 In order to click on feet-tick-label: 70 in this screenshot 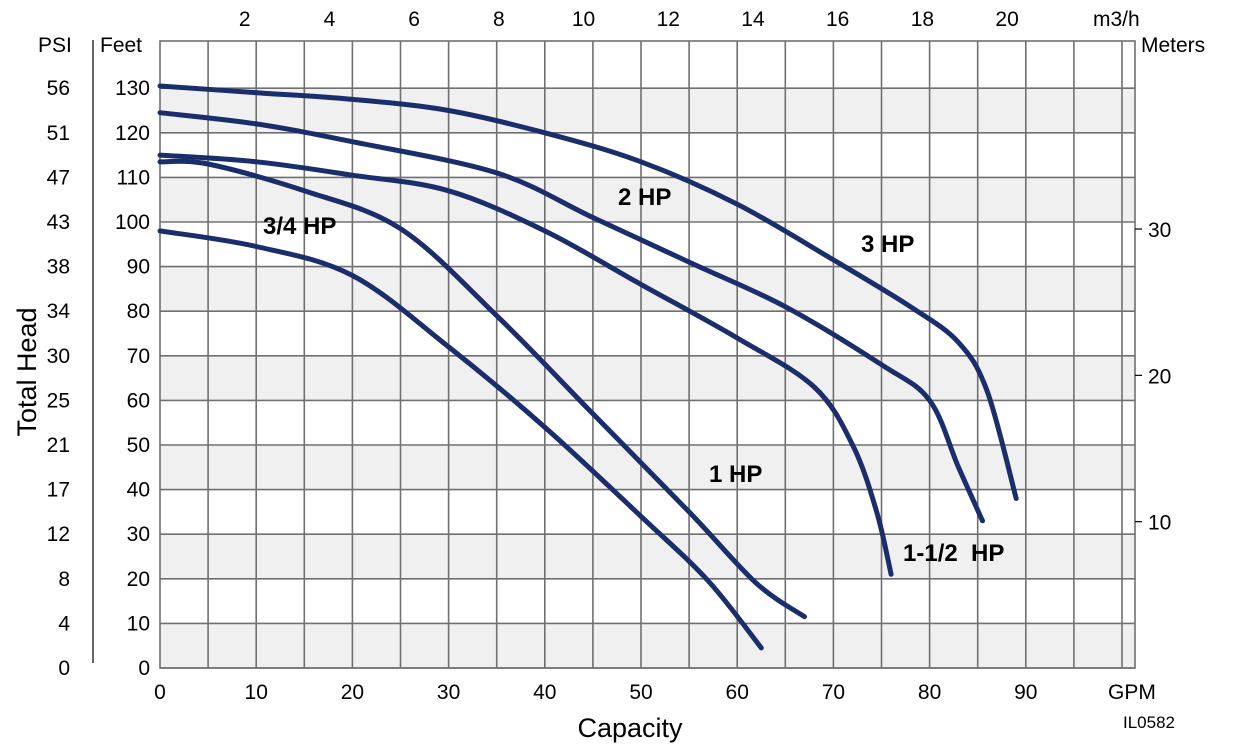, I will do `click(138, 356)`.